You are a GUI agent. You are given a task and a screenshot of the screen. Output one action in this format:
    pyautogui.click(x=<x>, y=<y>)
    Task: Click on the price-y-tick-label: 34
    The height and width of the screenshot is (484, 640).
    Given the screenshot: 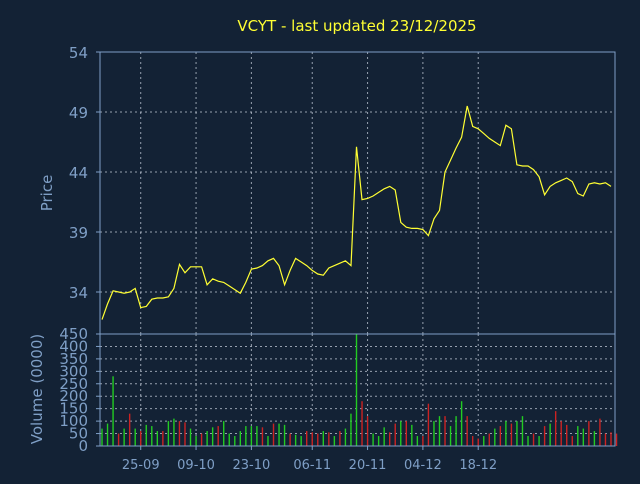 What is the action you would take?
    pyautogui.click(x=78, y=293)
    